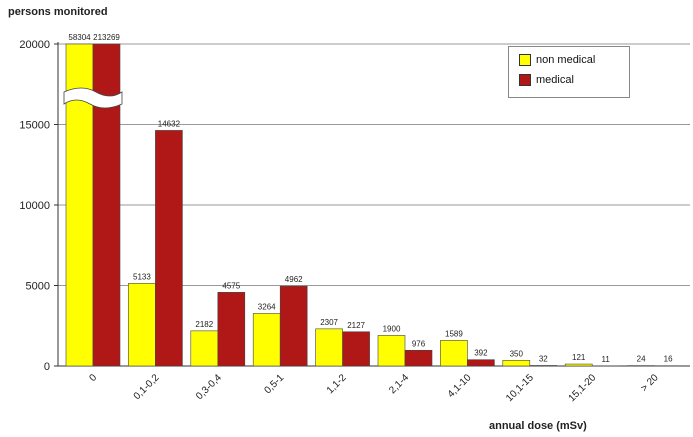  What do you see at coordinates (399, 384) in the screenshot?
I see `x-tick-label: 2,1-4` at bounding box center [399, 384].